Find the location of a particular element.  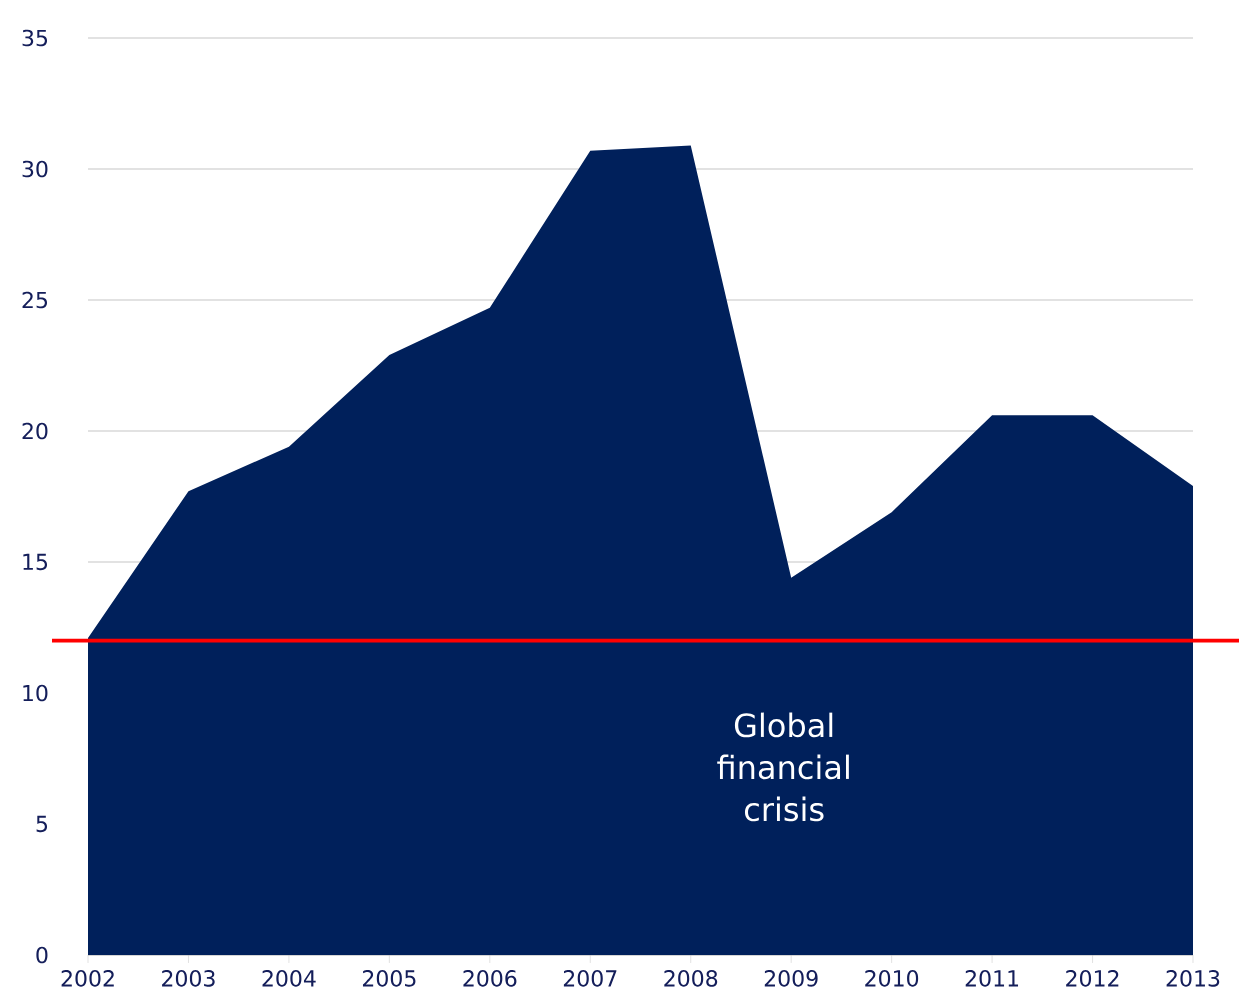

annotation: Global financial crisis is located at coordinates (783, 767).